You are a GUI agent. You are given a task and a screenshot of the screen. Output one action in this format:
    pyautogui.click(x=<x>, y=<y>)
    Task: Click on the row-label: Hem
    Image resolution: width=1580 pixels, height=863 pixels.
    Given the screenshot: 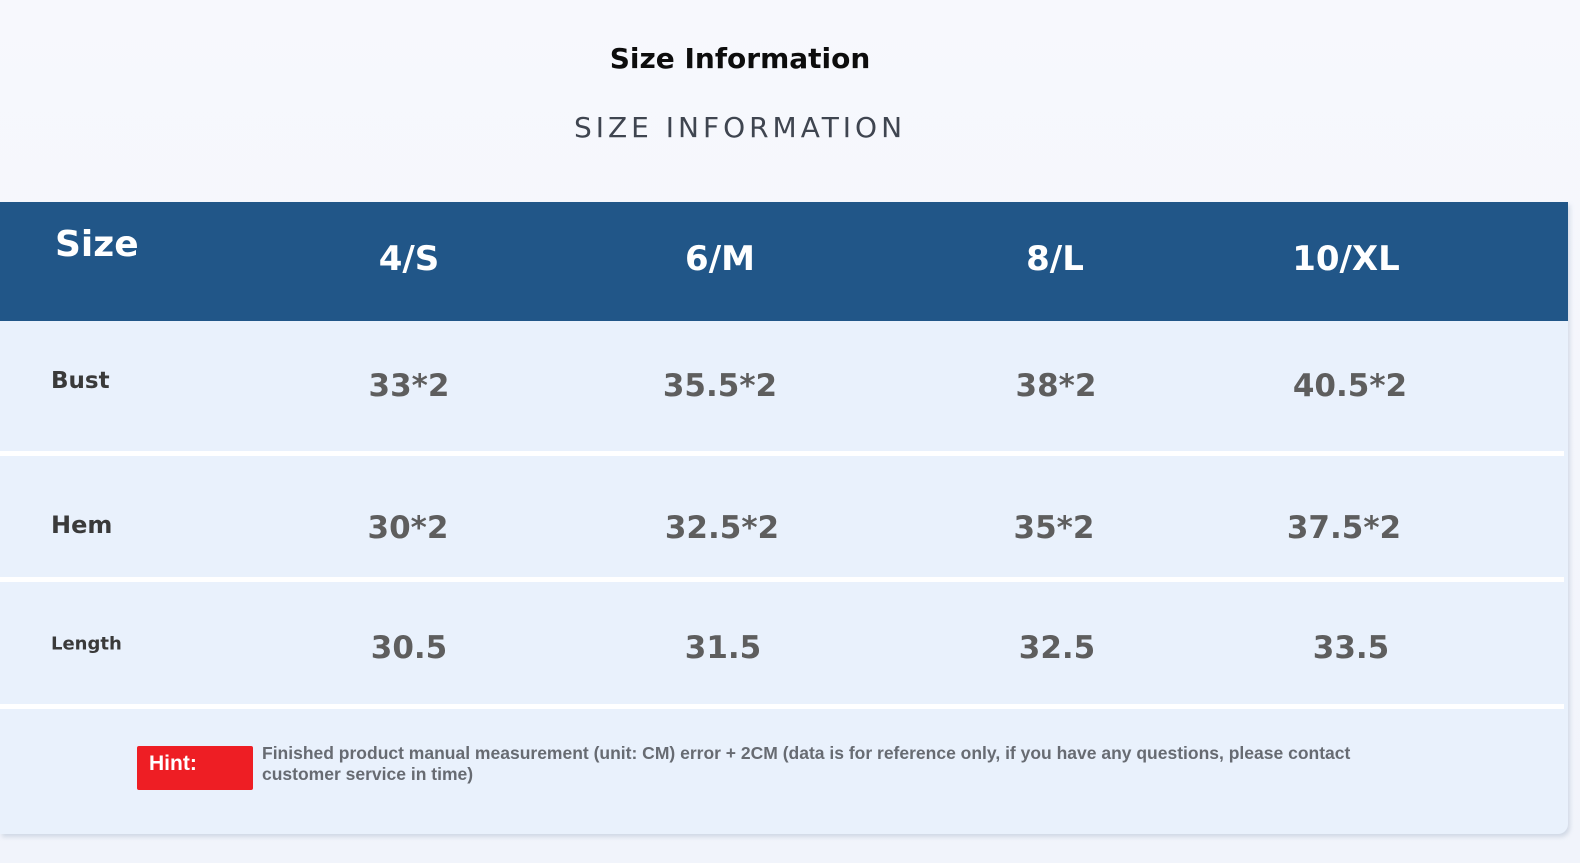 What is the action you would take?
    pyautogui.click(x=82, y=525)
    